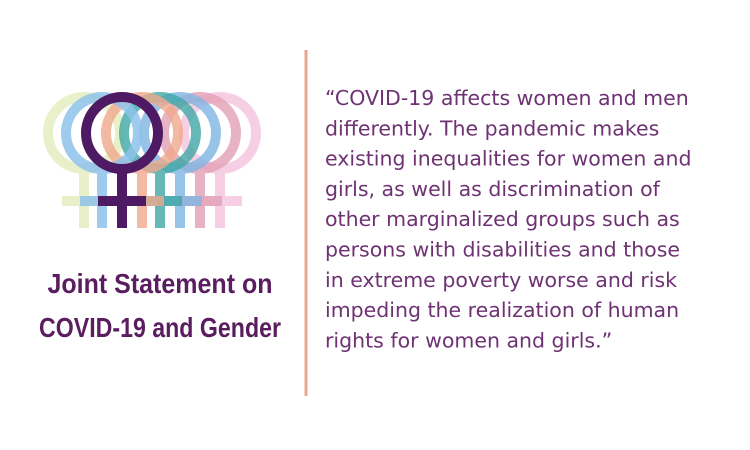 The image size is (750, 450). I want to click on title-line: Joint Statement on, so click(160, 283).